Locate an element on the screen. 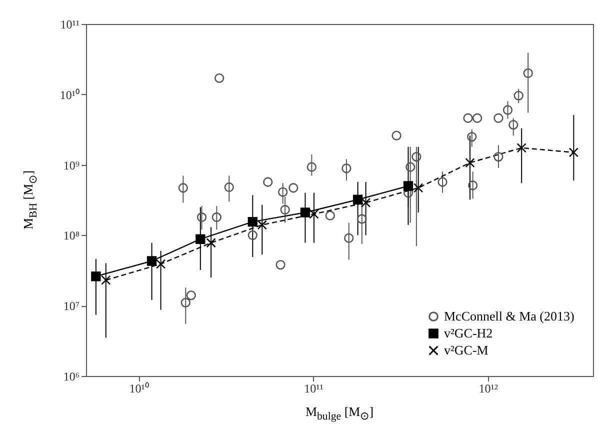 The image size is (599, 431). y-tick-label: 10¹⁰ is located at coordinates (70, 95).